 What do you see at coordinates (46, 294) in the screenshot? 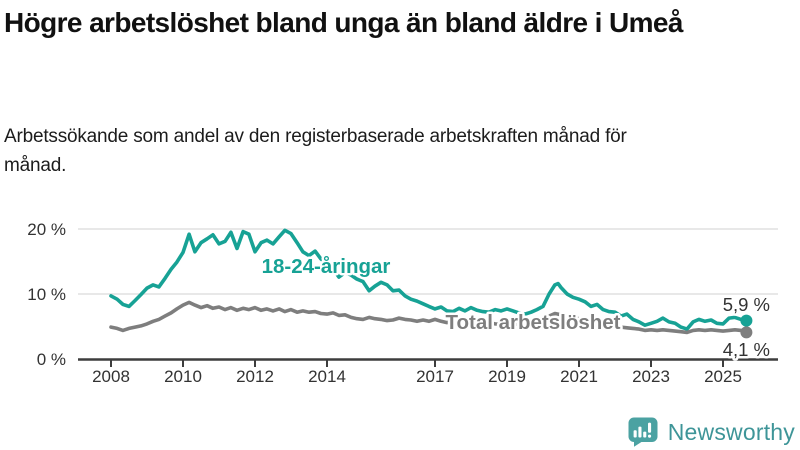
I see `y-axis-label-10: 10 %` at bounding box center [46, 294].